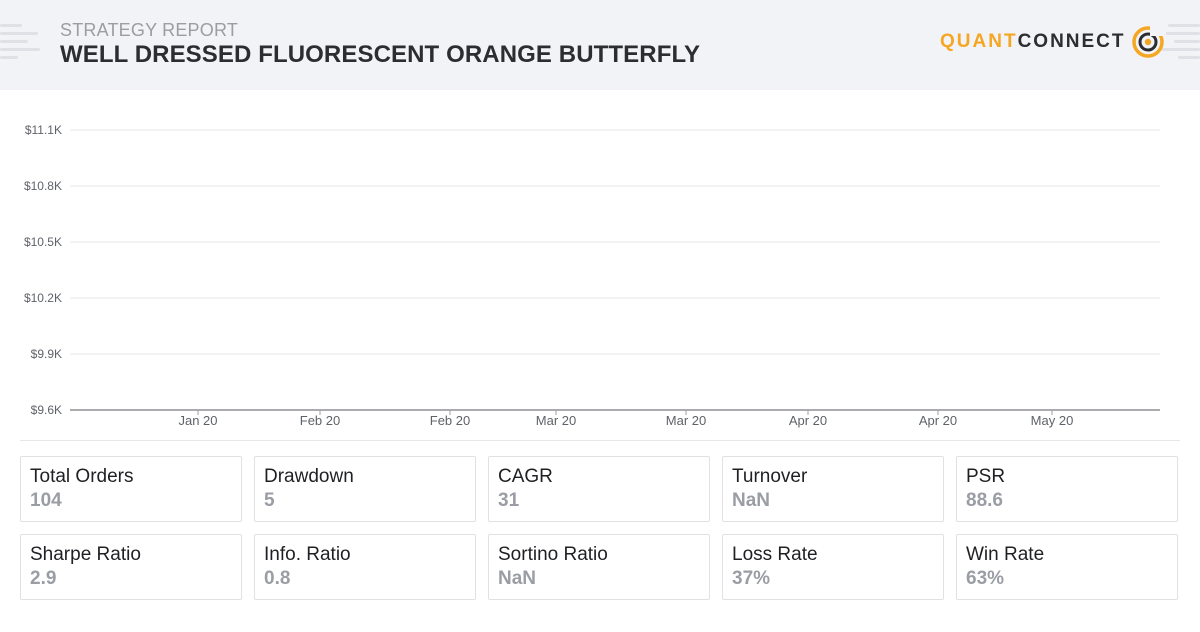 This screenshot has height=632, width=1200. I want to click on stat-value: 37%, so click(751, 578).